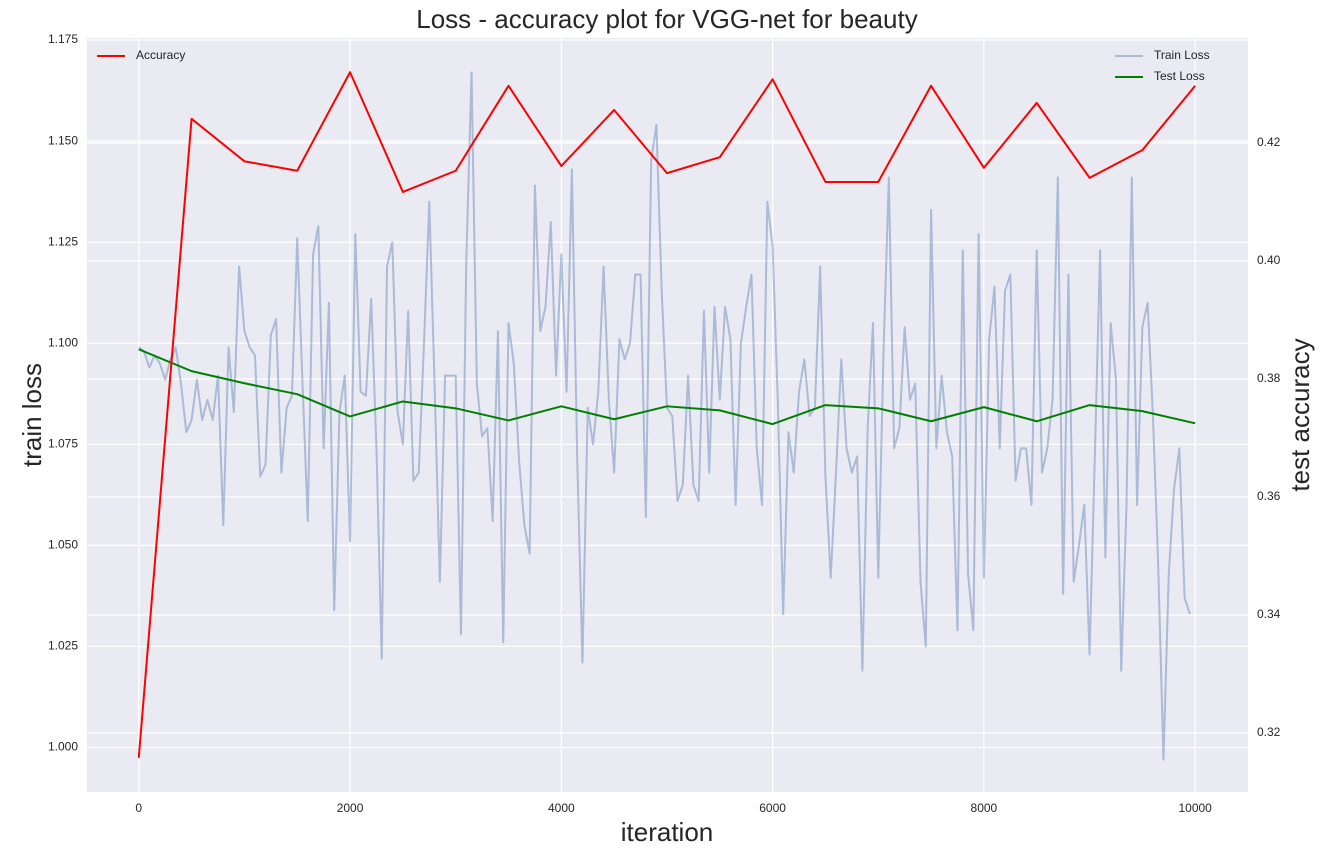  I want to click on x-tick-label: 2000, so click(350, 808).